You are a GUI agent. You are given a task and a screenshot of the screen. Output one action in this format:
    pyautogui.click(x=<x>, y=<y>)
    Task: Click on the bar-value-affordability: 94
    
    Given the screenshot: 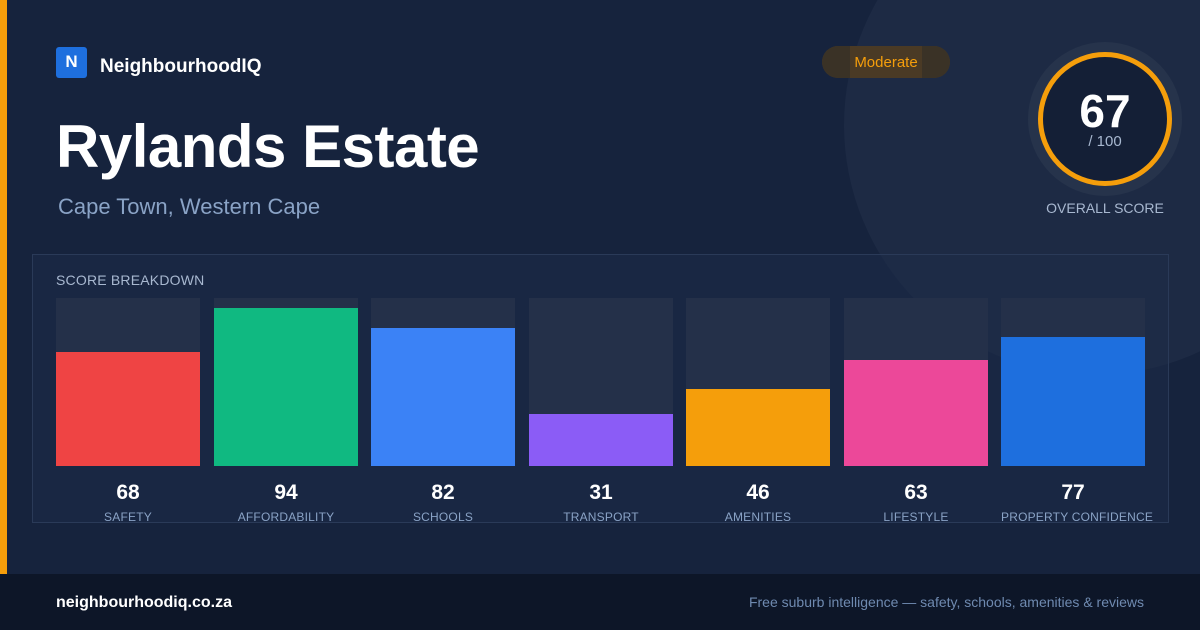 What is the action you would take?
    pyautogui.click(x=286, y=492)
    